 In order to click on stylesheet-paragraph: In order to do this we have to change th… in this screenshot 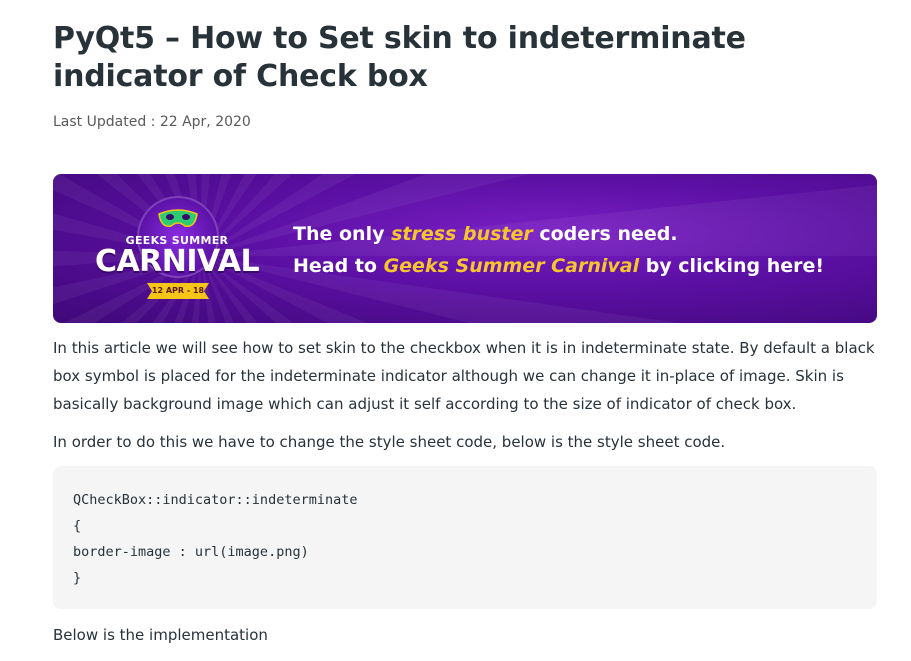, I will do `click(389, 442)`.